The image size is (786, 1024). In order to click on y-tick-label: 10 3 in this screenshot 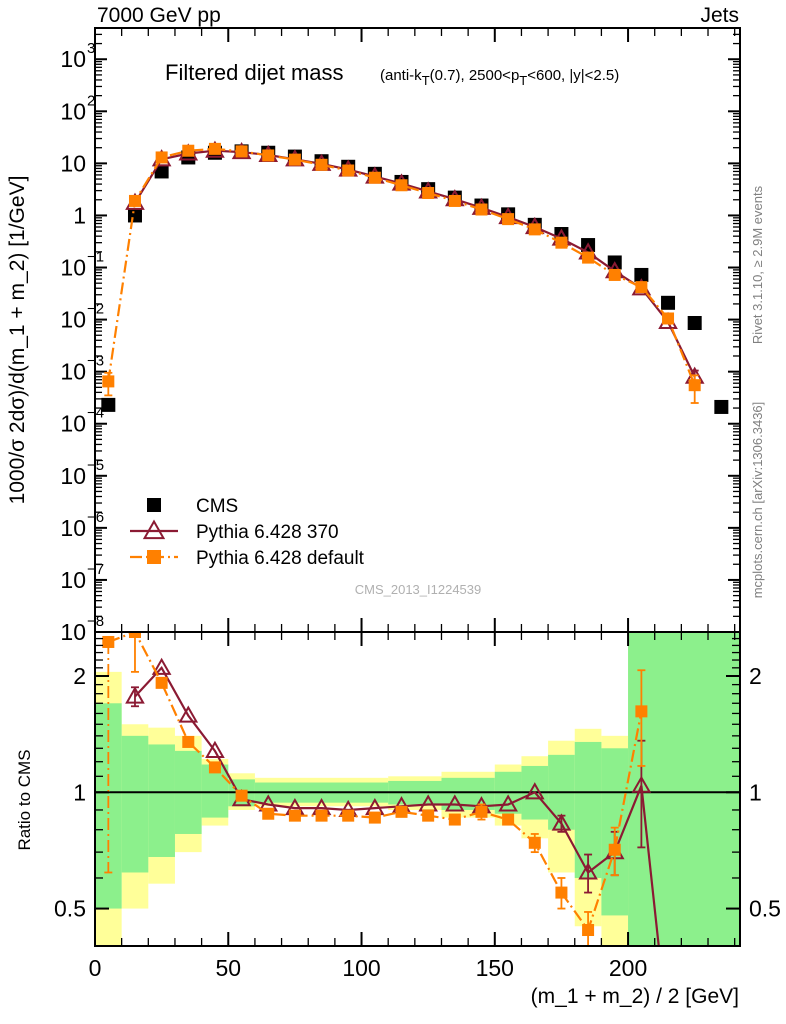, I will do `click(77, 56)`.